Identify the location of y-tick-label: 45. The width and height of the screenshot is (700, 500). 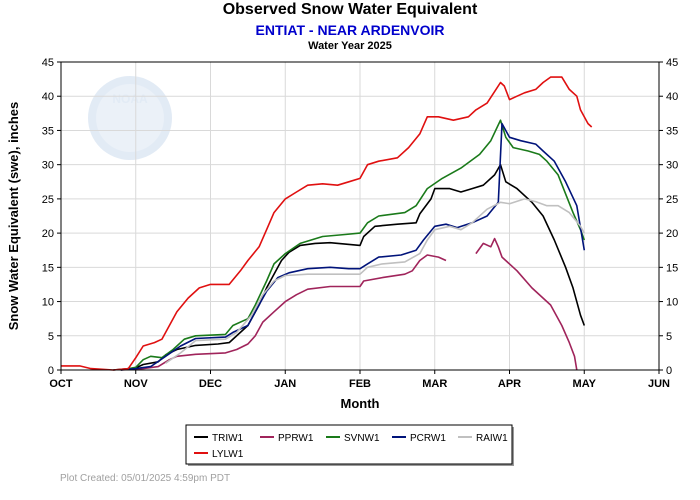
(48, 63).